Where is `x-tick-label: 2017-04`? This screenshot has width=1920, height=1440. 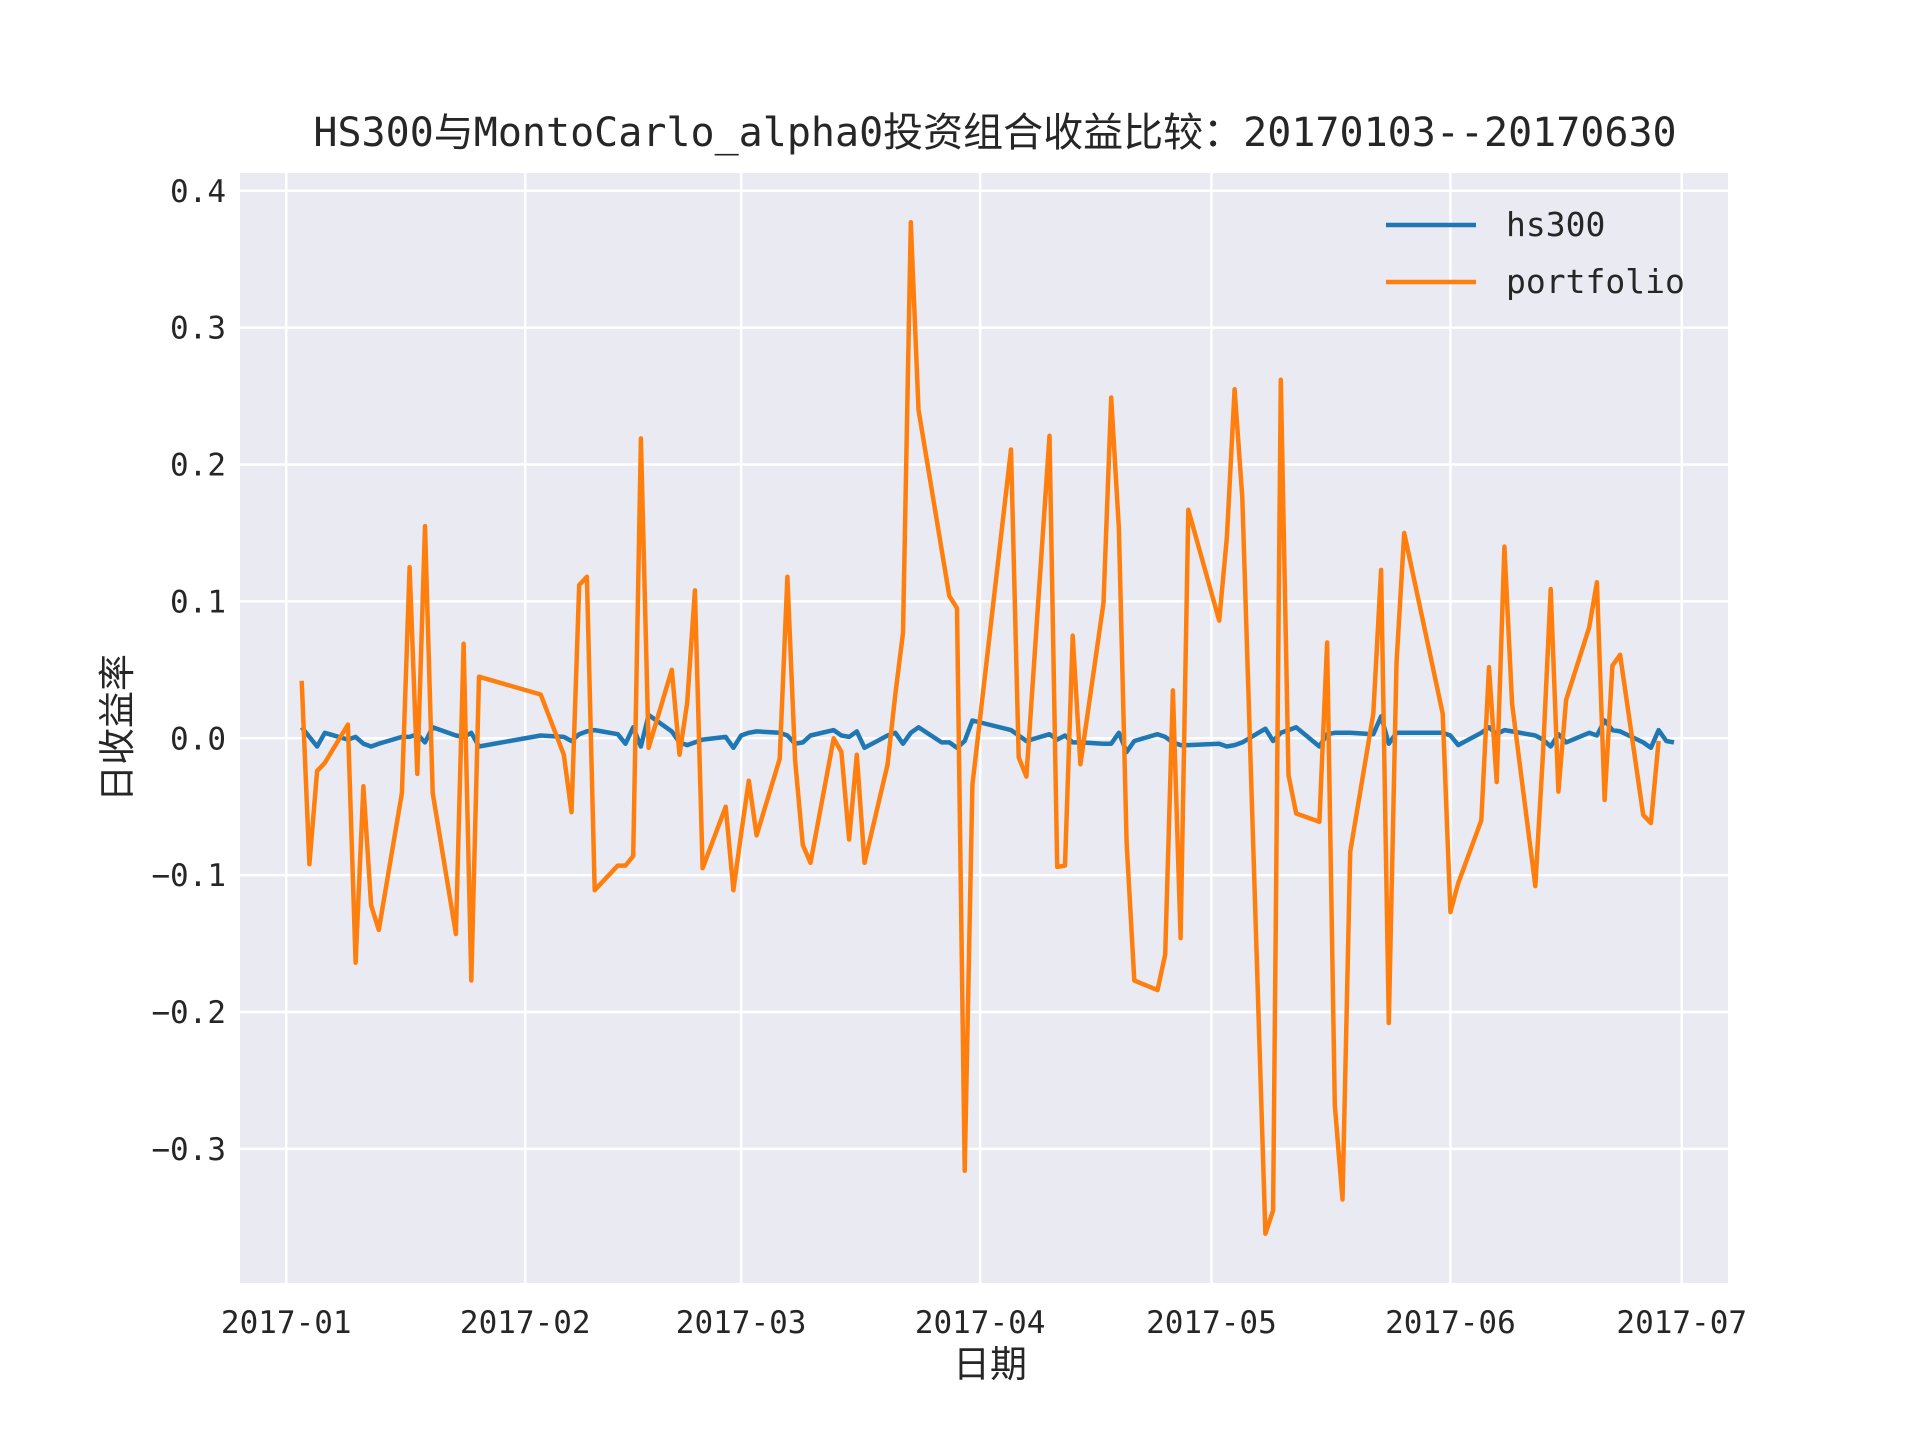 x-tick-label: 2017-04 is located at coordinates (980, 1323).